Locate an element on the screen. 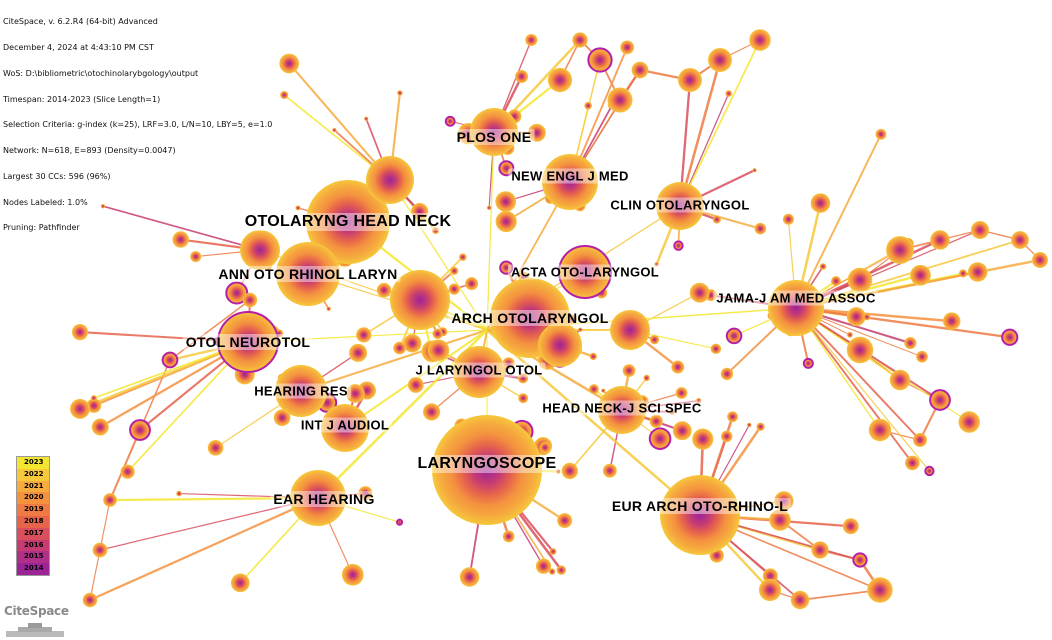 The image size is (1052, 640). node-label-laryngoscope: LARYNGOSCOPE is located at coordinates (487, 464).